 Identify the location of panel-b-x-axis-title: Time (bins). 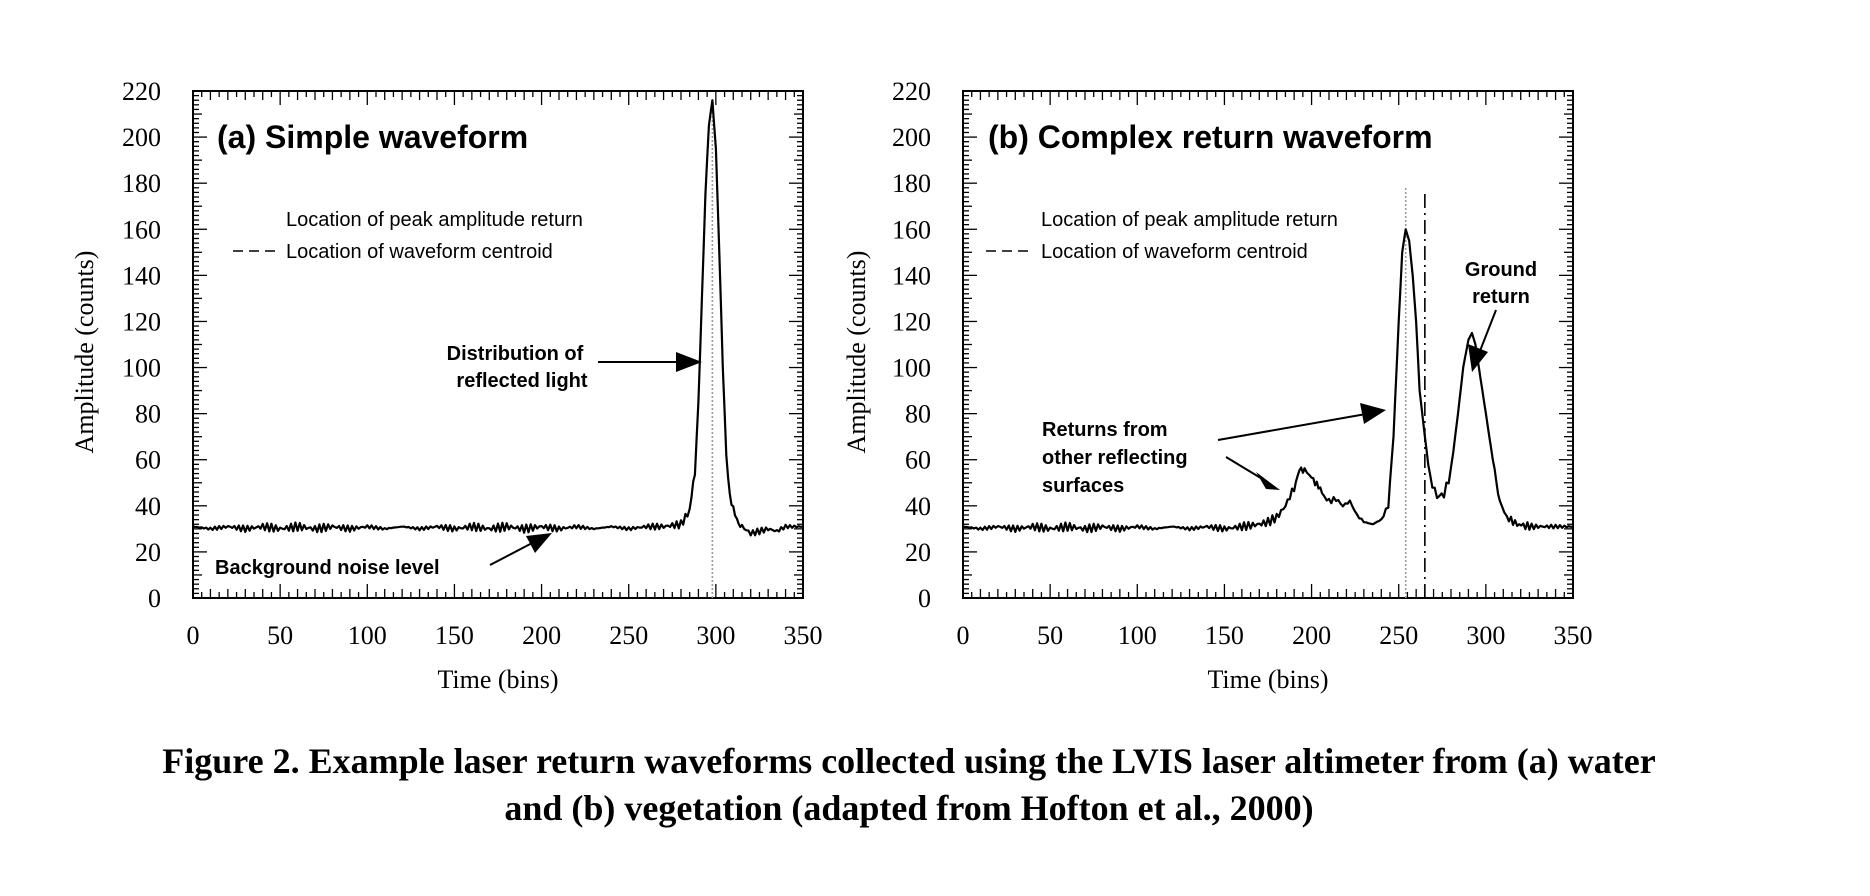
(1267, 679).